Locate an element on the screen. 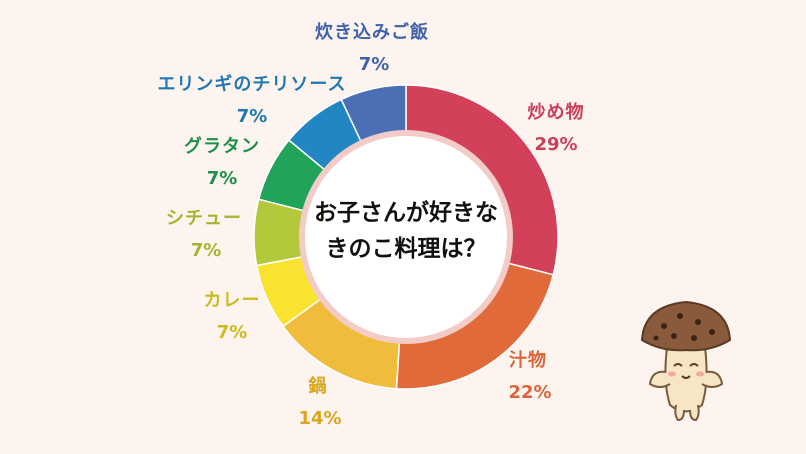 Image resolution: width=806 pixels, height=454 pixels. slice-category-label: 鍋 is located at coordinates (318, 386).